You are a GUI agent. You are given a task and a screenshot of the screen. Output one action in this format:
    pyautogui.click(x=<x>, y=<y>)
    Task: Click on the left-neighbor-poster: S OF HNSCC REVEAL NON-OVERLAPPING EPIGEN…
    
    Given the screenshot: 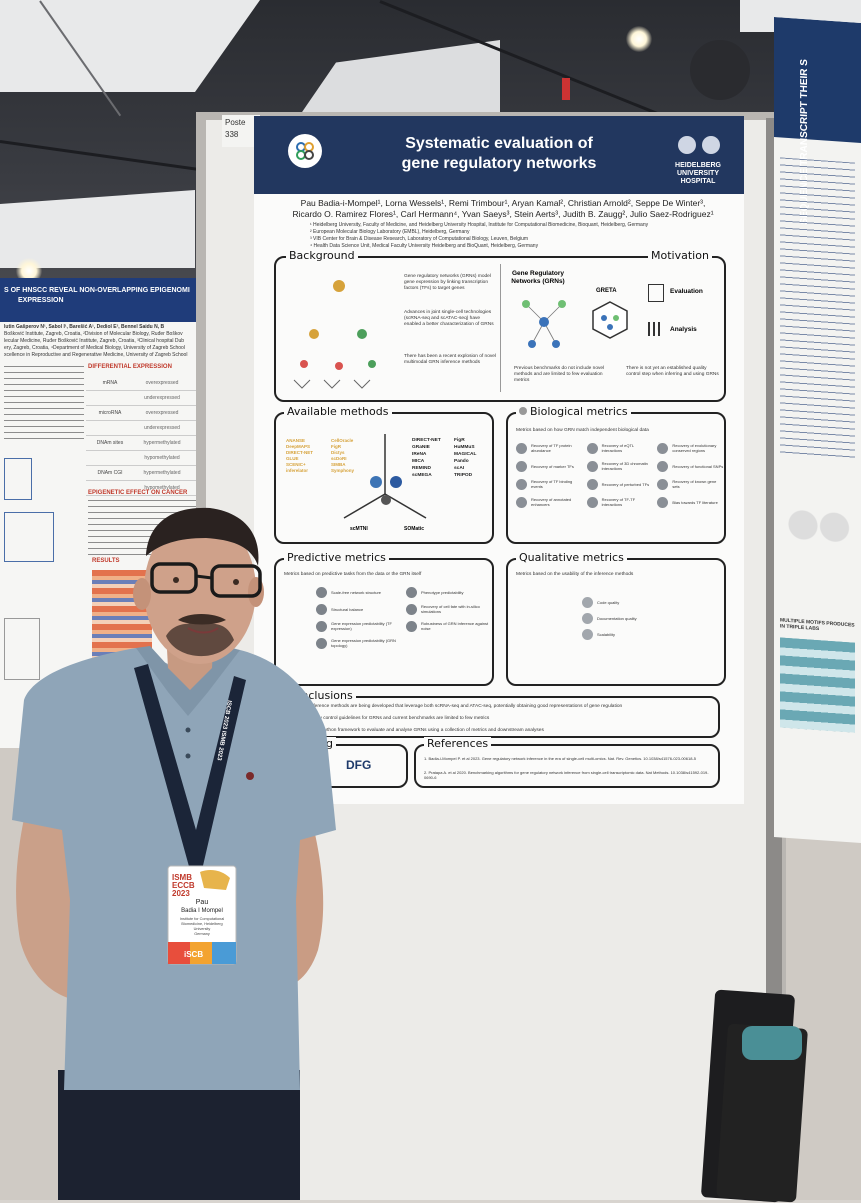 What is the action you would take?
    pyautogui.click(x=101, y=513)
    